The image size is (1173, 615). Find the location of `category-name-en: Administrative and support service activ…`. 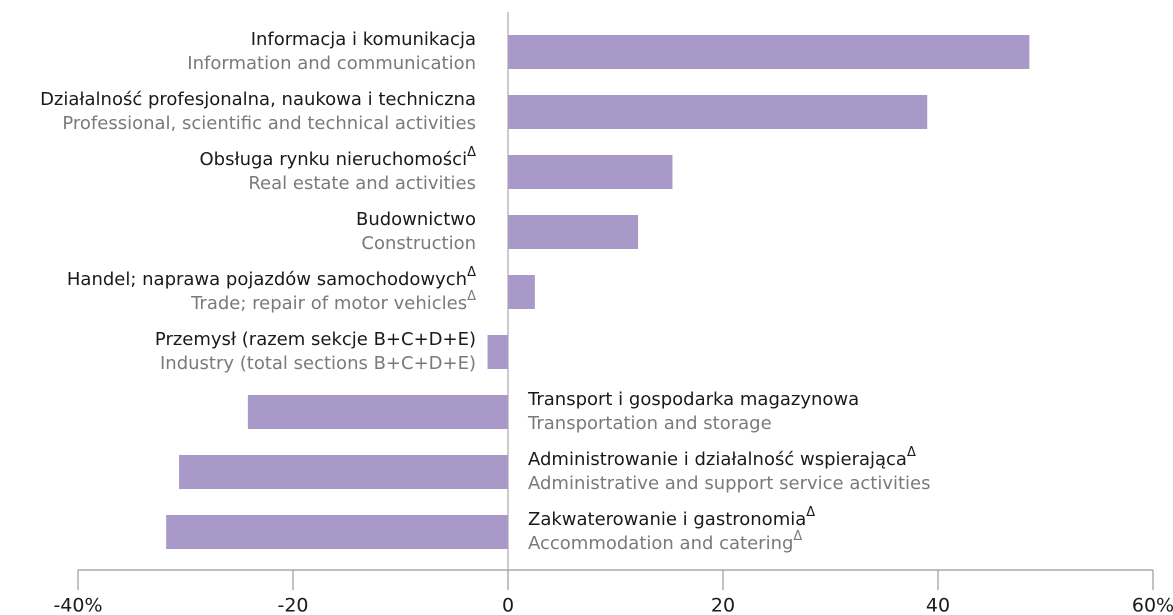

category-name-en: Administrative and support service activ… is located at coordinates (729, 483).